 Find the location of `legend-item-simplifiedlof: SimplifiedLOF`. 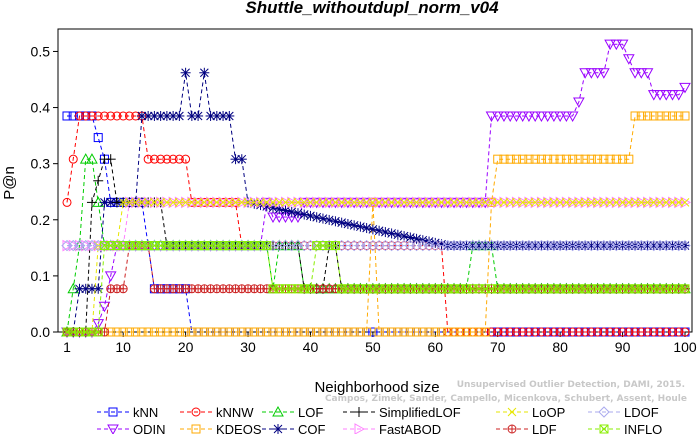

legend-item-simplifiedlof: SimplifiedLOF is located at coordinates (402, 412).